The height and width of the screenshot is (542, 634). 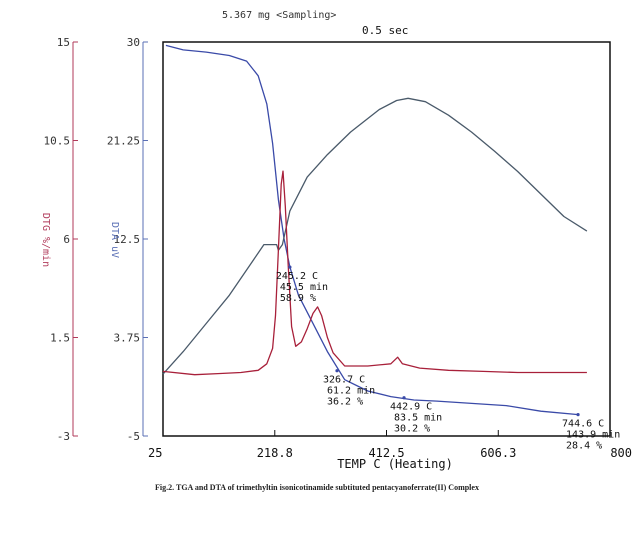 I want to click on y-outer-tick-label: 6, so click(x=66, y=239).